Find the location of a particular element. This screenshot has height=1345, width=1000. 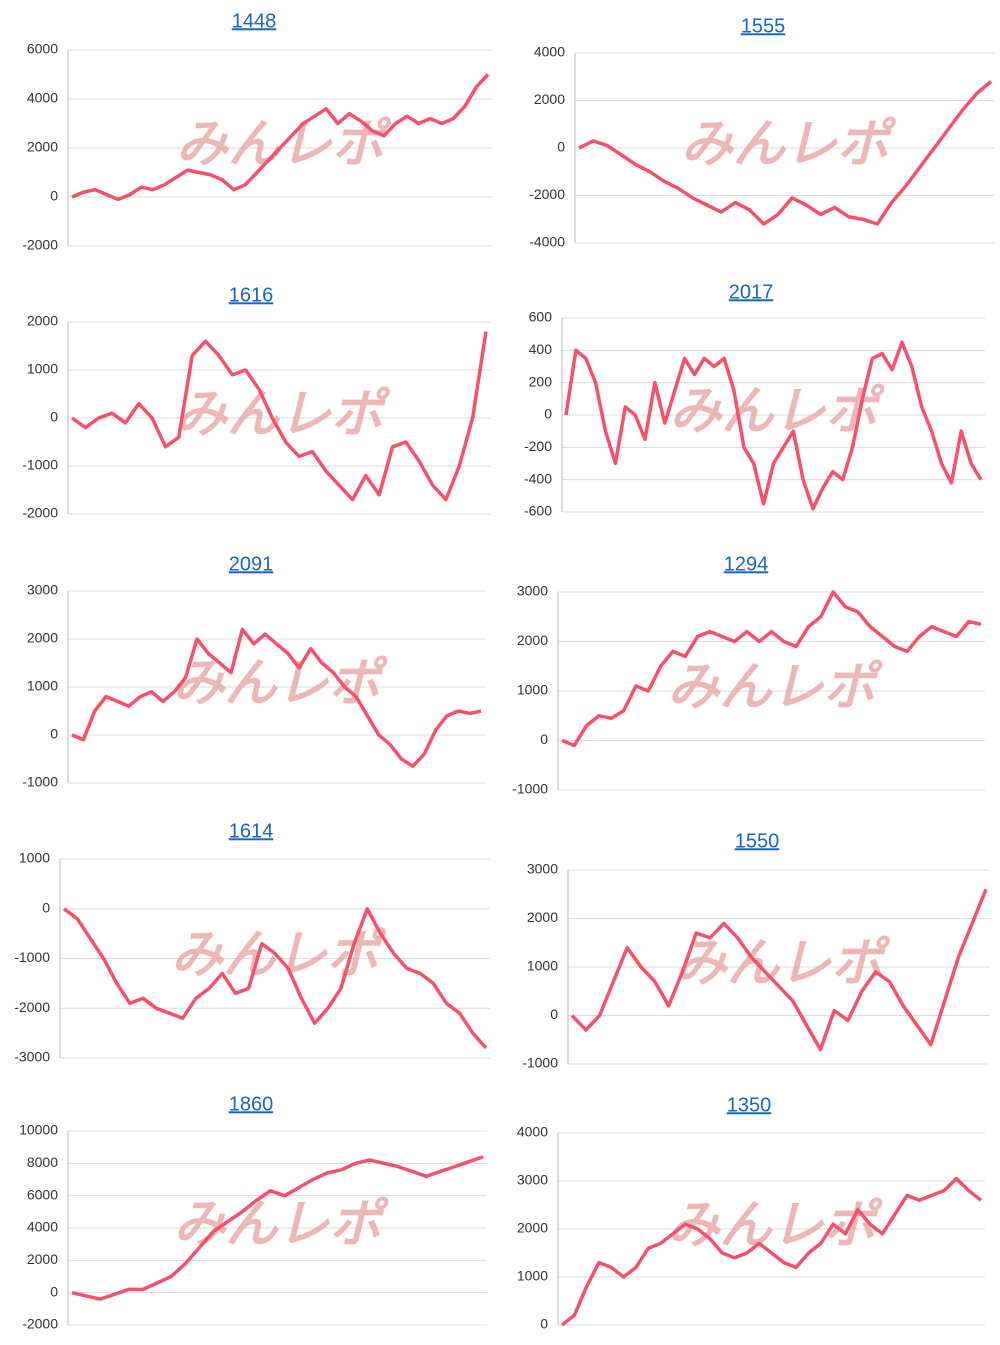

chart-panel: 1614 -3000 -2000 -1000 0 1000 みんレポ is located at coordinates (252, 942).